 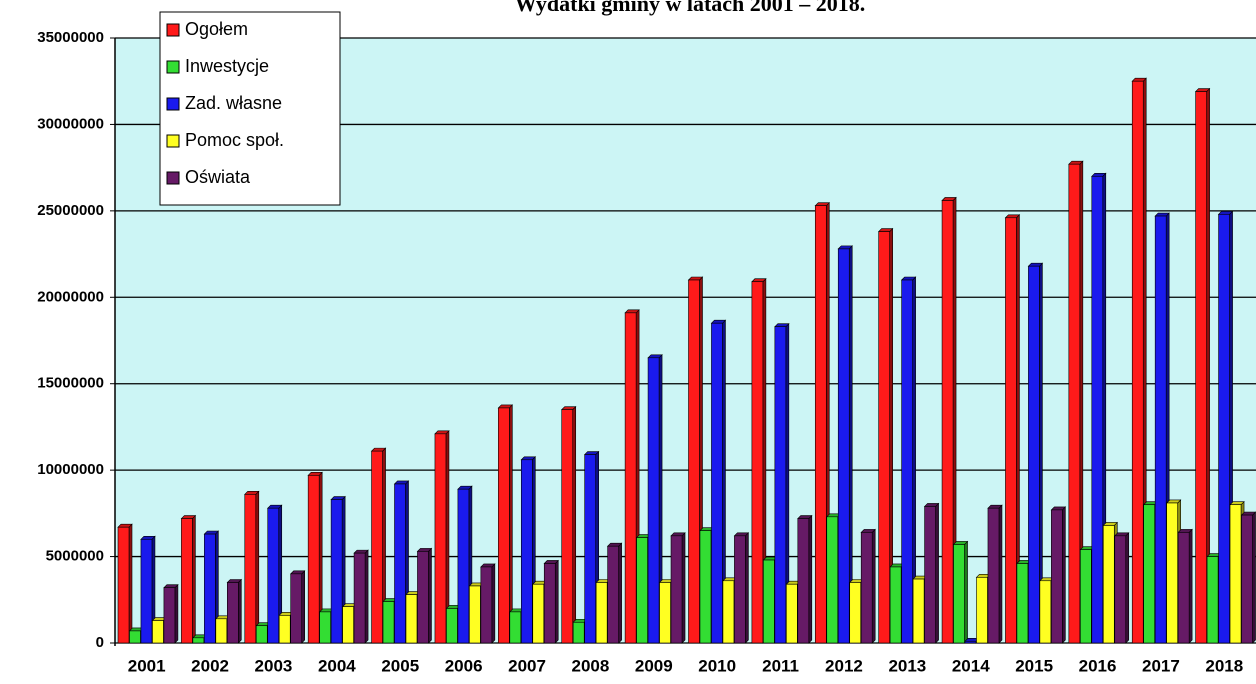 What do you see at coordinates (654, 665) in the screenshot?
I see `x-tick-label: 2009` at bounding box center [654, 665].